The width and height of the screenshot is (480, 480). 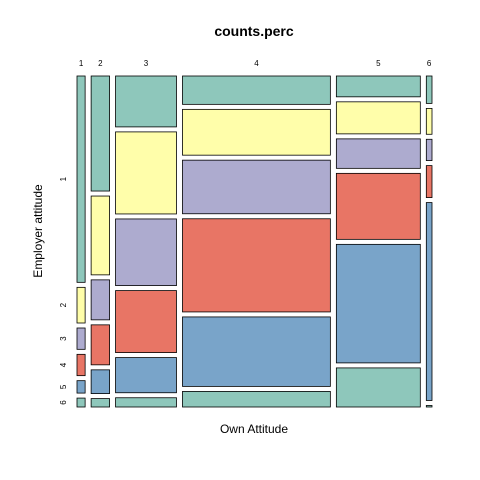 What do you see at coordinates (63, 290) in the screenshot?
I see `row-labels: 1 2 3 4 5 6` at bounding box center [63, 290].